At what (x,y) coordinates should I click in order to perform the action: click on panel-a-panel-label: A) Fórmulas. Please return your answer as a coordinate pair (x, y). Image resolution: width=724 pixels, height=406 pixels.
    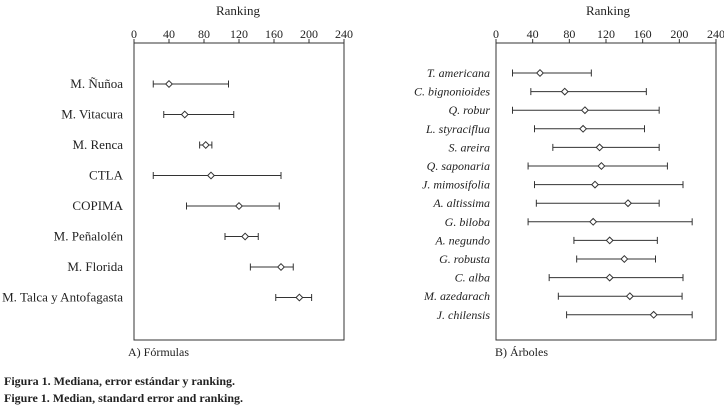
    Looking at the image, I should click on (158, 352).